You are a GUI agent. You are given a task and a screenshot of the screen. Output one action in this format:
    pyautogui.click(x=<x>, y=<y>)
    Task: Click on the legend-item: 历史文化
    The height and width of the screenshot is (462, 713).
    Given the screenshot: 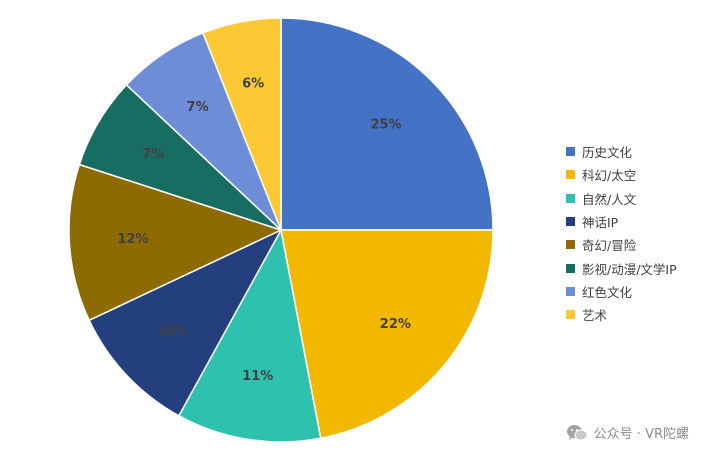 What is the action you would take?
    pyautogui.click(x=636, y=151)
    